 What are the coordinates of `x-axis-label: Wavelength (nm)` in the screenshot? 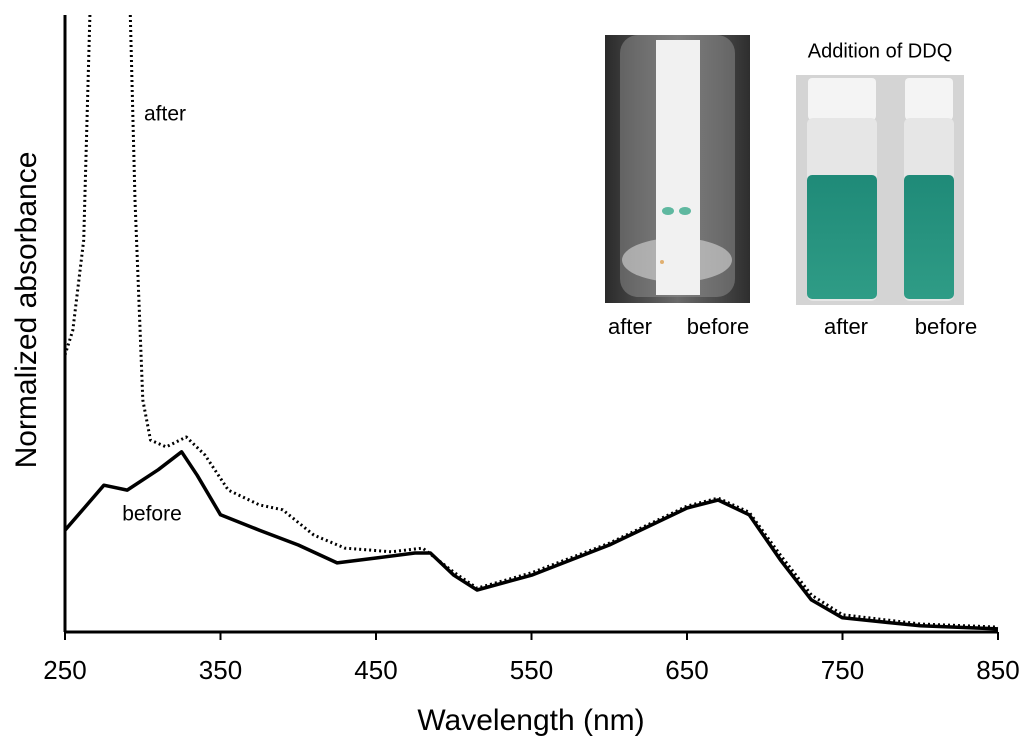 It's located at (530, 720).